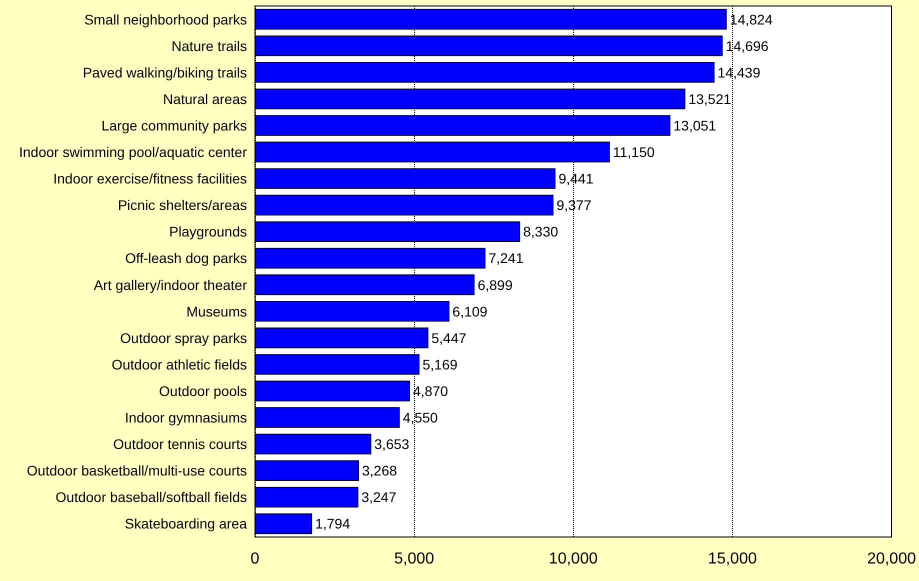 Image resolution: width=919 pixels, height=581 pixels. I want to click on data-label: 8,330, so click(540, 232).